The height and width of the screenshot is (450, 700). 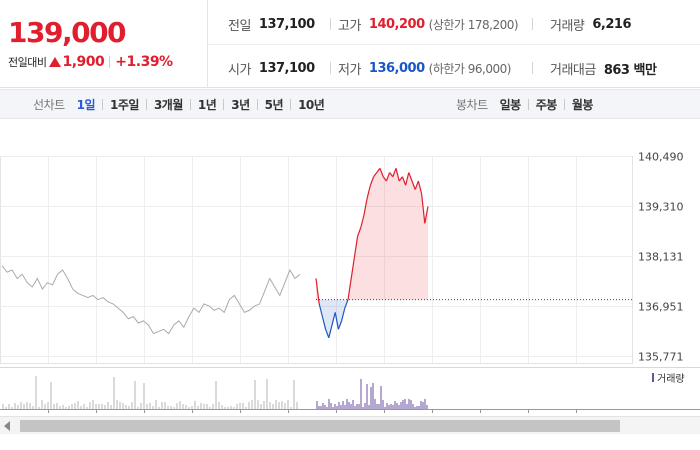 What do you see at coordinates (630, 70) in the screenshot?
I see `stat-value: 863 백만` at bounding box center [630, 70].